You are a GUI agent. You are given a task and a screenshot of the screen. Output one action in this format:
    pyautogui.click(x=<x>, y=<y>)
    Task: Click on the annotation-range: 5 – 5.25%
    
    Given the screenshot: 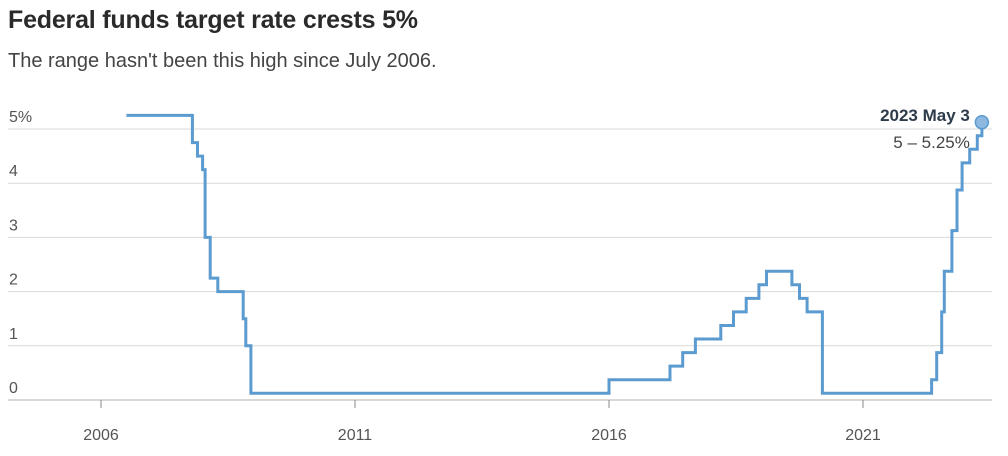 What is the action you would take?
    pyautogui.click(x=931, y=142)
    